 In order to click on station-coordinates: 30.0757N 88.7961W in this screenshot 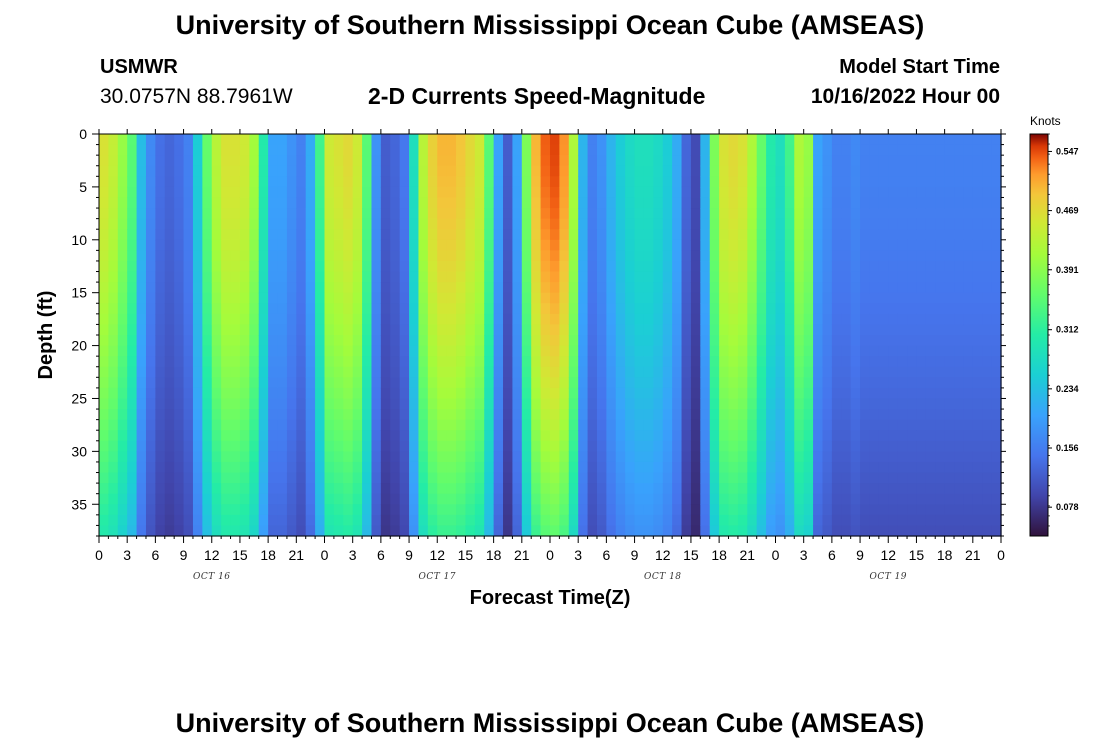, I will do `click(196, 96)`.